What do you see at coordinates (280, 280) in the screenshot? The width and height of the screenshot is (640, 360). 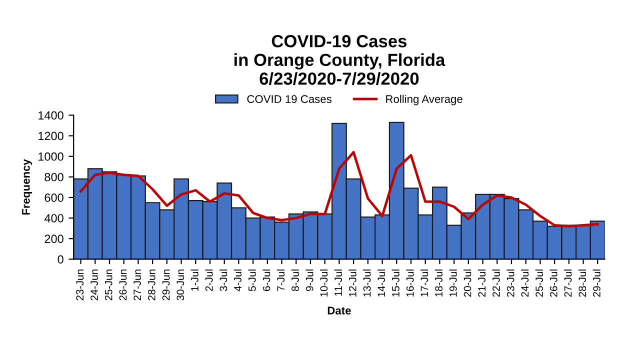 I see `x-tick-label: 7-Jul` at bounding box center [280, 280].